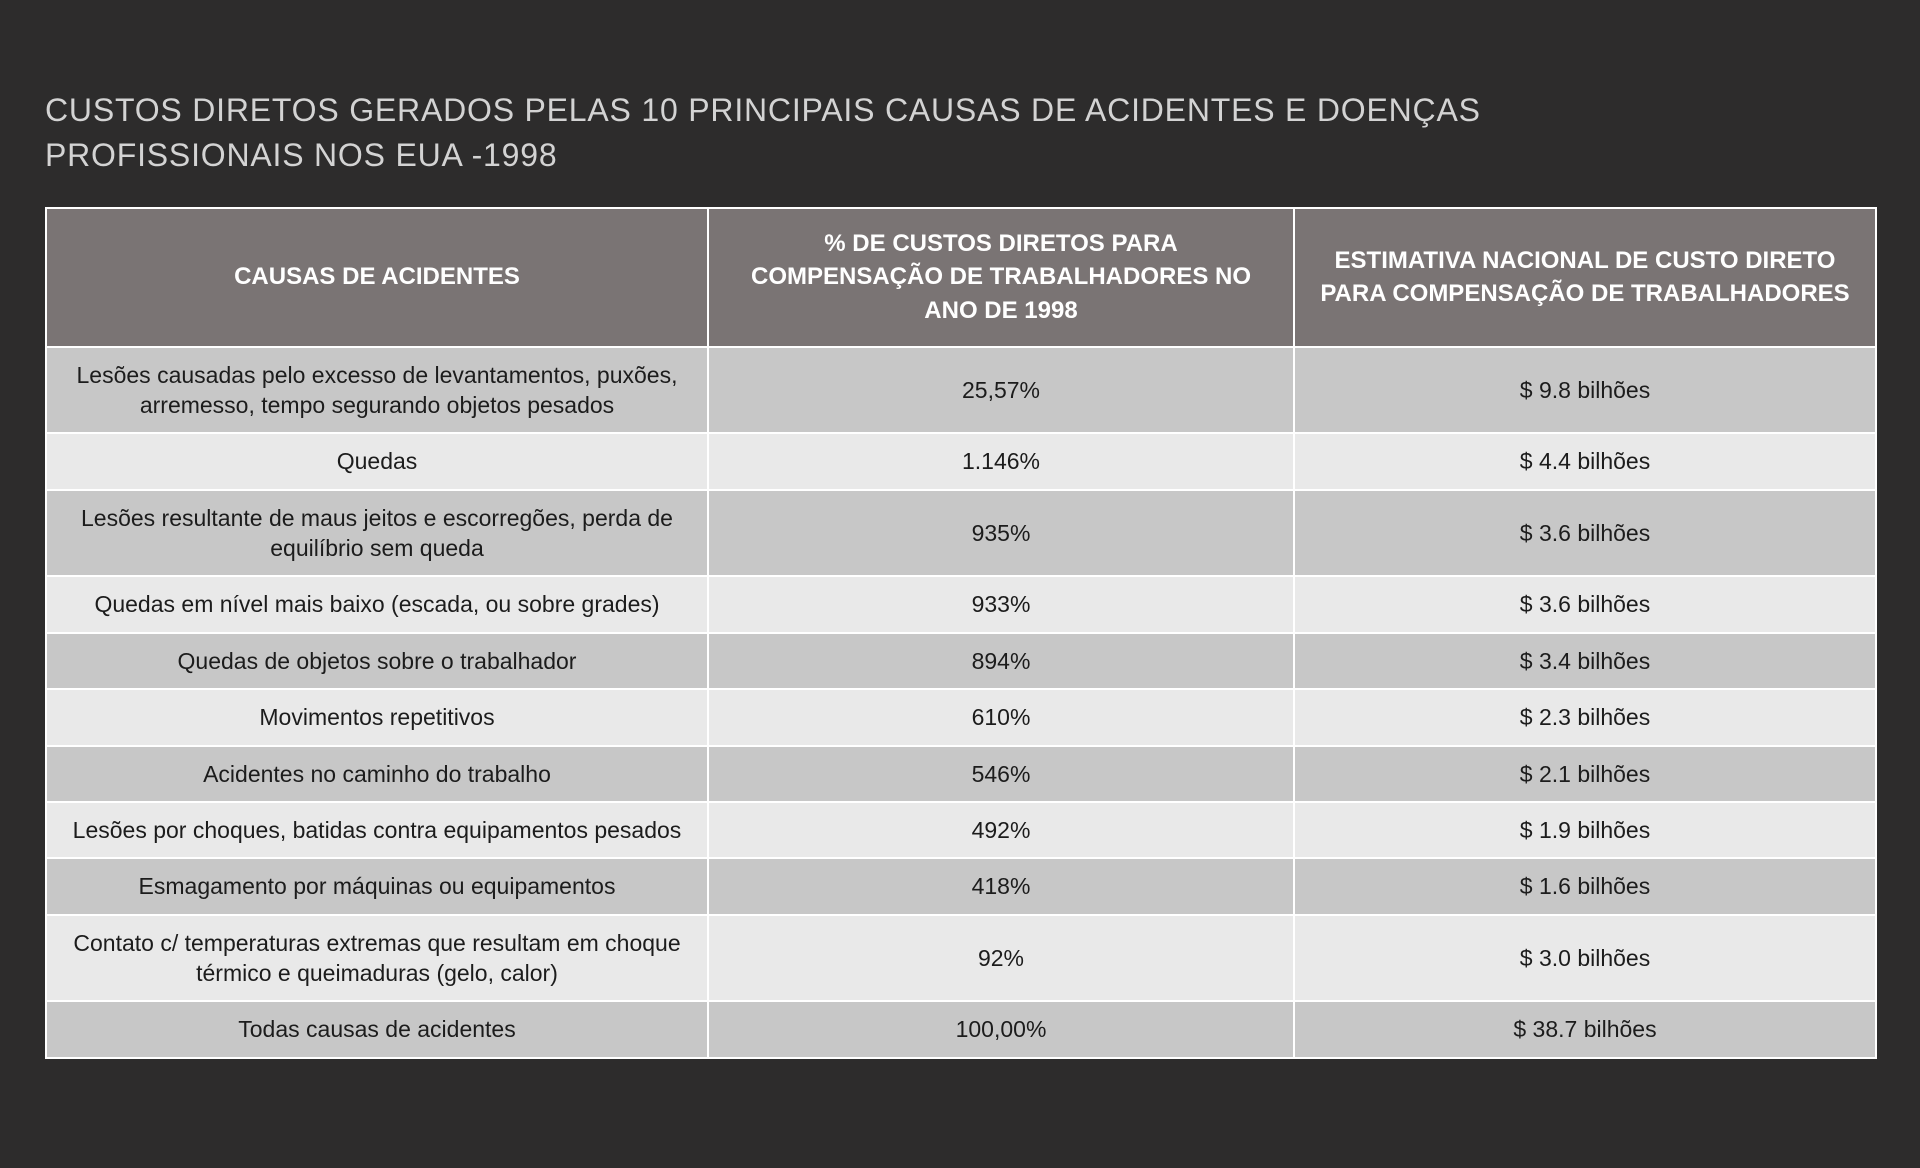 This screenshot has height=1168, width=1920. Describe the element at coordinates (1585, 773) in the screenshot. I see `cost-cell: $ 2.1 bilhões` at that location.